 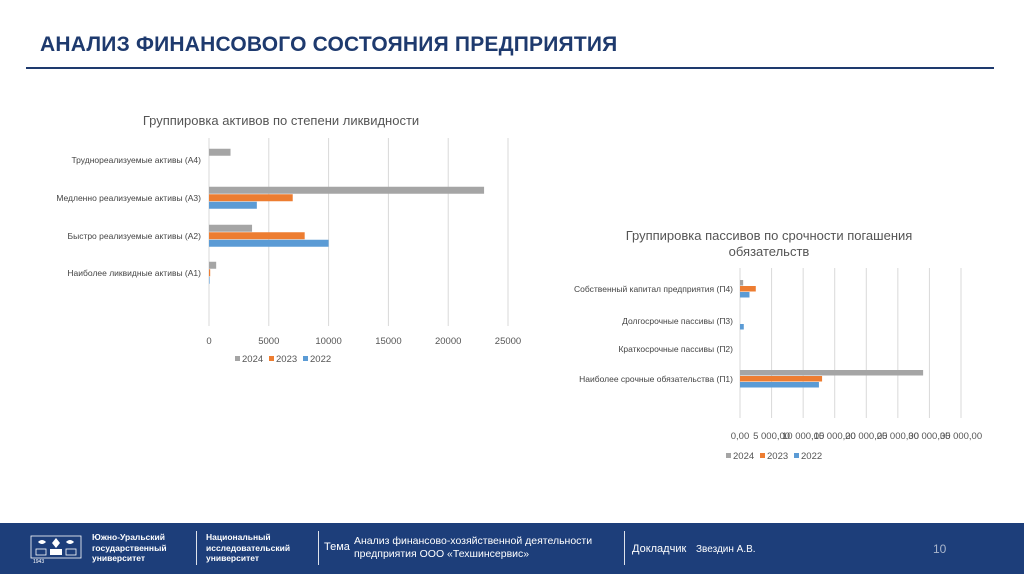 I want to click on tick-label: 30 000,00, so click(x=929, y=436).